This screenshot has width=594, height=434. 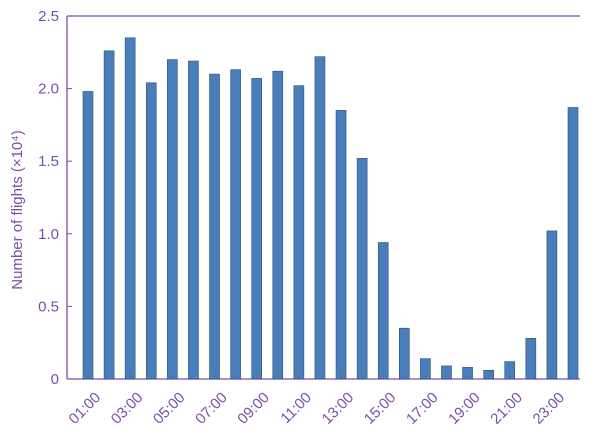 What do you see at coordinates (211, 408) in the screenshot?
I see `x-tick-label: 07:00` at bounding box center [211, 408].